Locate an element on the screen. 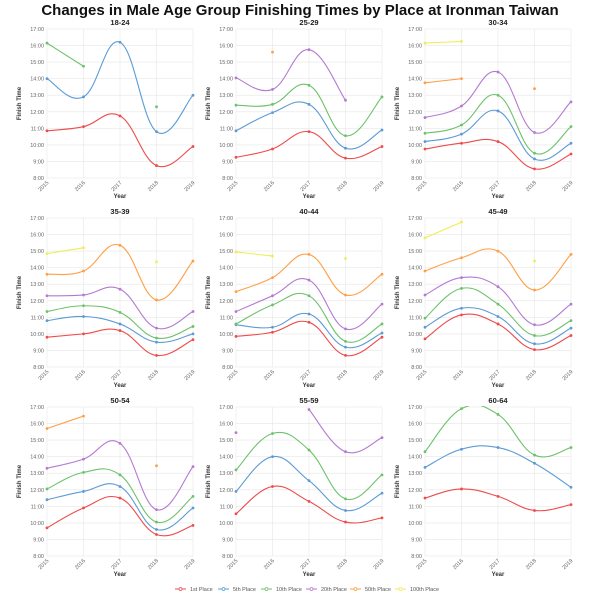  series-line-20th-place is located at coordinates (120, 475).